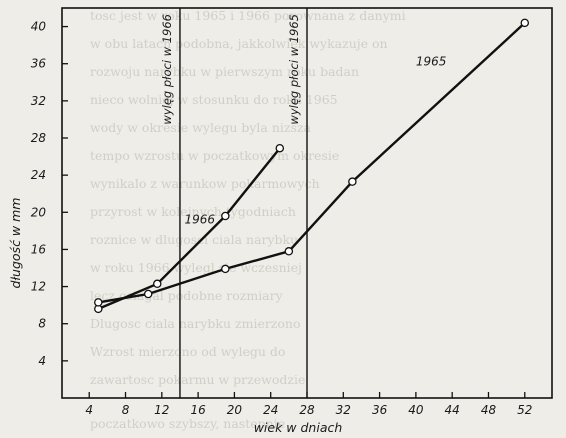 This screenshot has width=566, height=438. I want to click on y-tick-label: 16, so click(39, 249).